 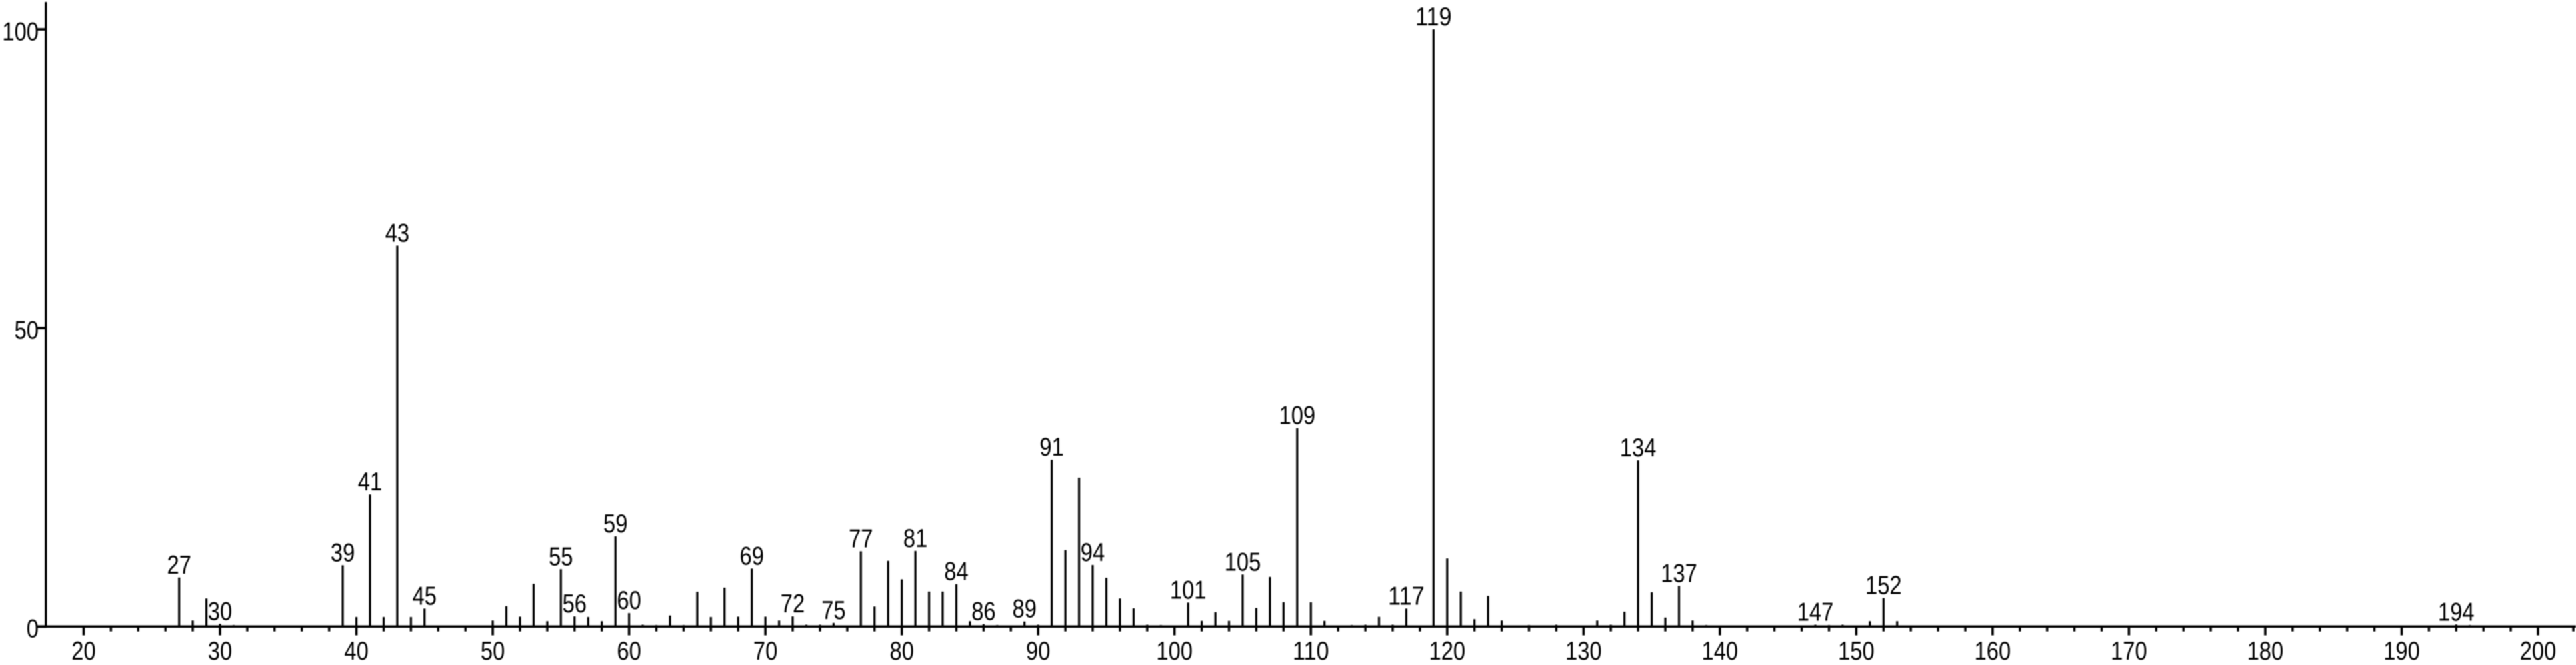 What do you see at coordinates (1406, 596) in the screenshot?
I see `svg-text: 117` at bounding box center [1406, 596].